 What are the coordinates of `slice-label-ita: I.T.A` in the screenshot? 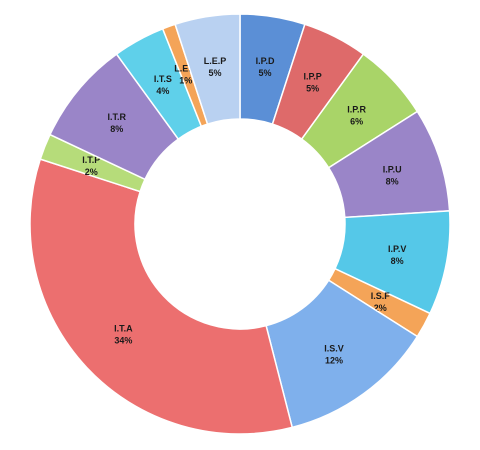 It's located at (123, 329).